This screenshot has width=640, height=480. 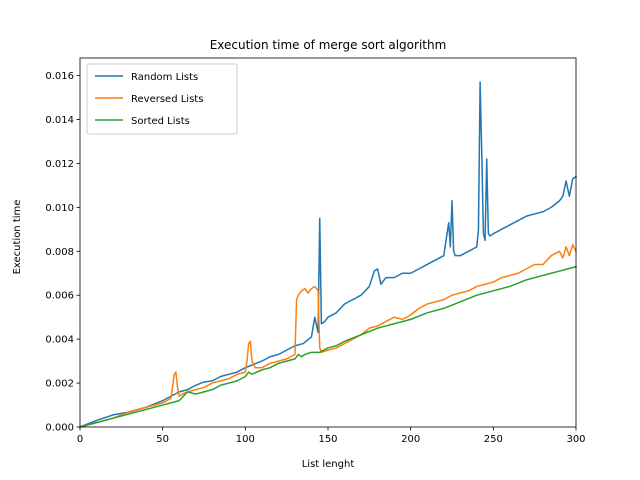 What do you see at coordinates (59, 208) in the screenshot?
I see `y-tick-label: 0.010` at bounding box center [59, 208].